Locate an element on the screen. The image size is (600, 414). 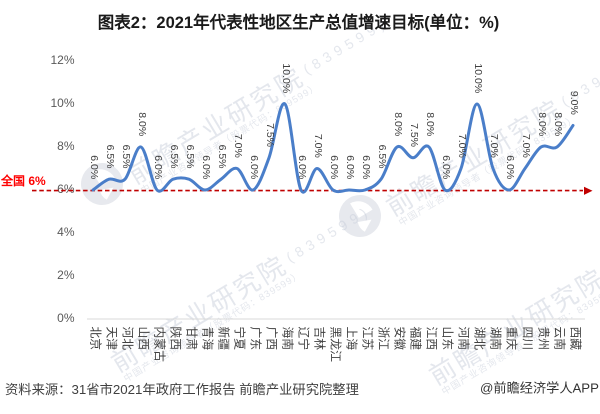
svg-text: 9.0% is located at coordinates (574, 103).